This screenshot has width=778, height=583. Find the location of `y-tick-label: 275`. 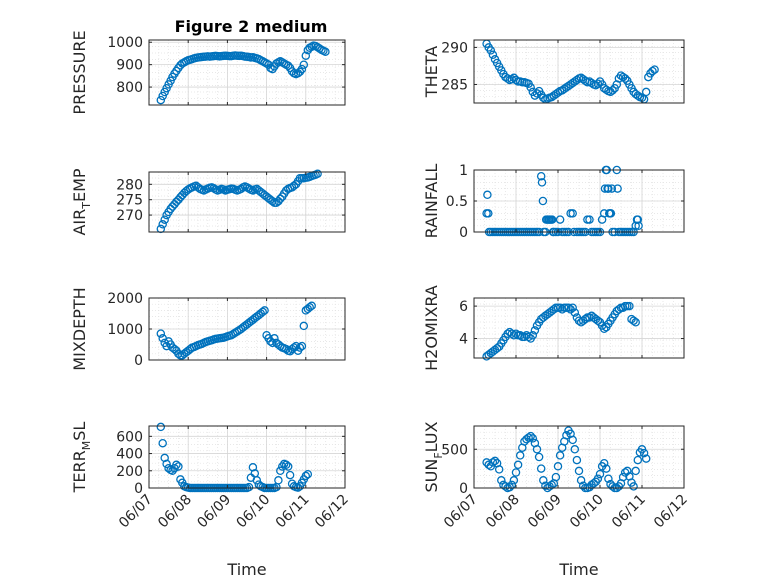

y-tick-label: 275 is located at coordinates (129, 201).